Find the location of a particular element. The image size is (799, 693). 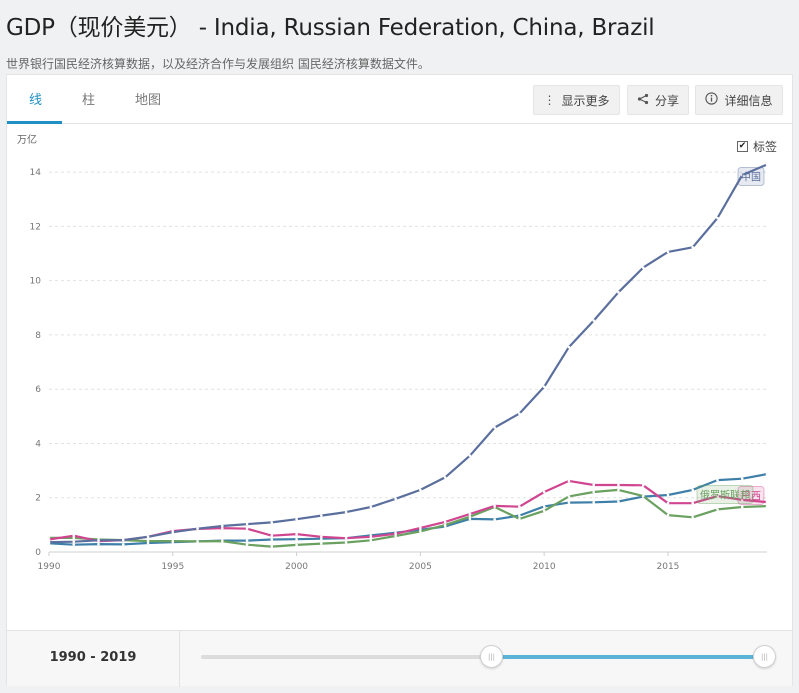

show-more-label: 显示更多 is located at coordinates (585, 100).